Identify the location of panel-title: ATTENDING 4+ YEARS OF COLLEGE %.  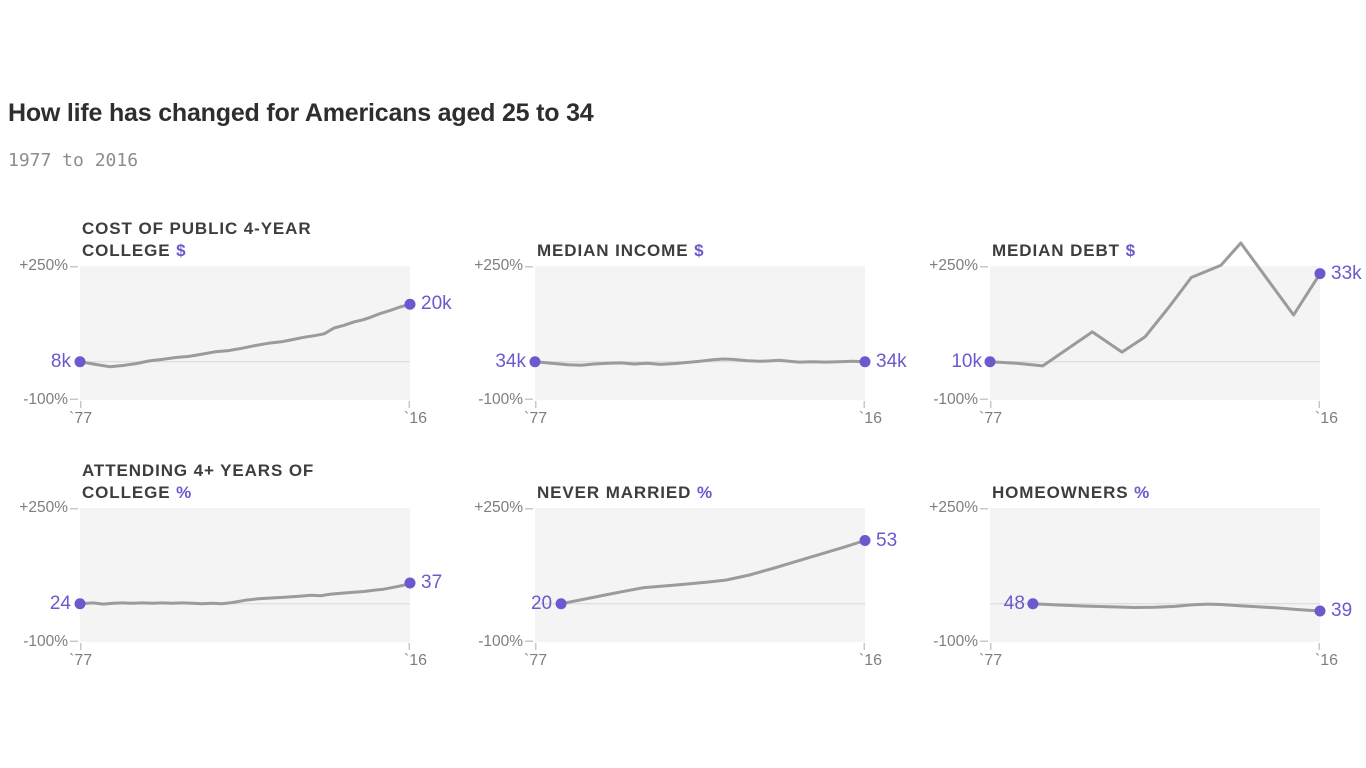
(223, 482).